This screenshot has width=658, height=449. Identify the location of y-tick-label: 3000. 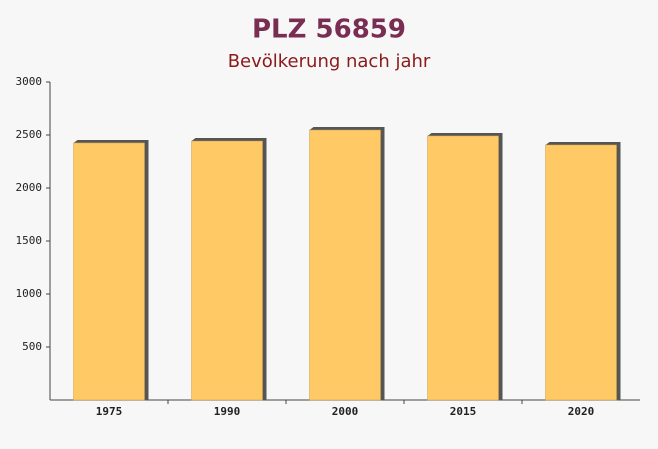
(29, 81).